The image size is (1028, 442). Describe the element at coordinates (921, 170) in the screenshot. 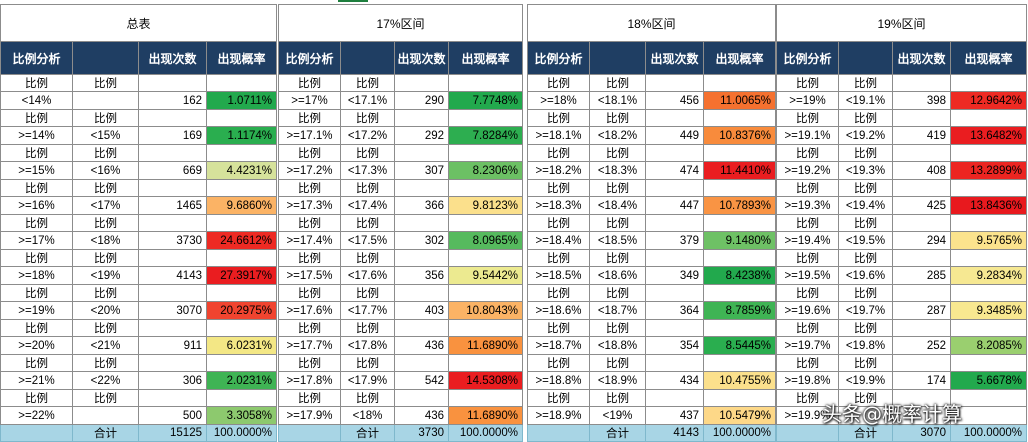

I see `count-cell: 408` at that location.